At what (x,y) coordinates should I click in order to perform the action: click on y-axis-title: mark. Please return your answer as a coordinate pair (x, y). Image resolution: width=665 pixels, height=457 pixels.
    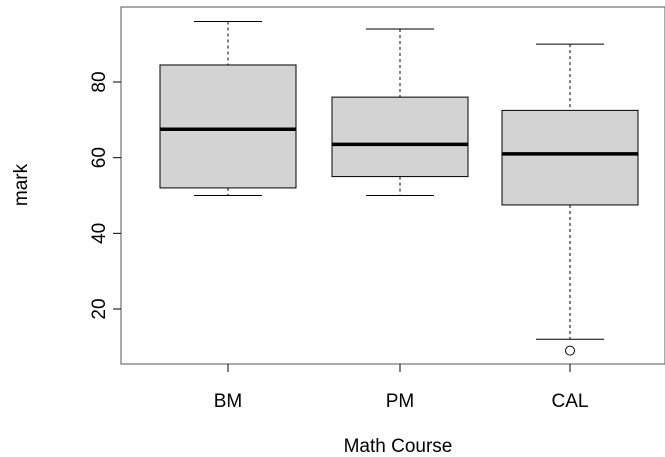
    Looking at the image, I should click on (21, 184).